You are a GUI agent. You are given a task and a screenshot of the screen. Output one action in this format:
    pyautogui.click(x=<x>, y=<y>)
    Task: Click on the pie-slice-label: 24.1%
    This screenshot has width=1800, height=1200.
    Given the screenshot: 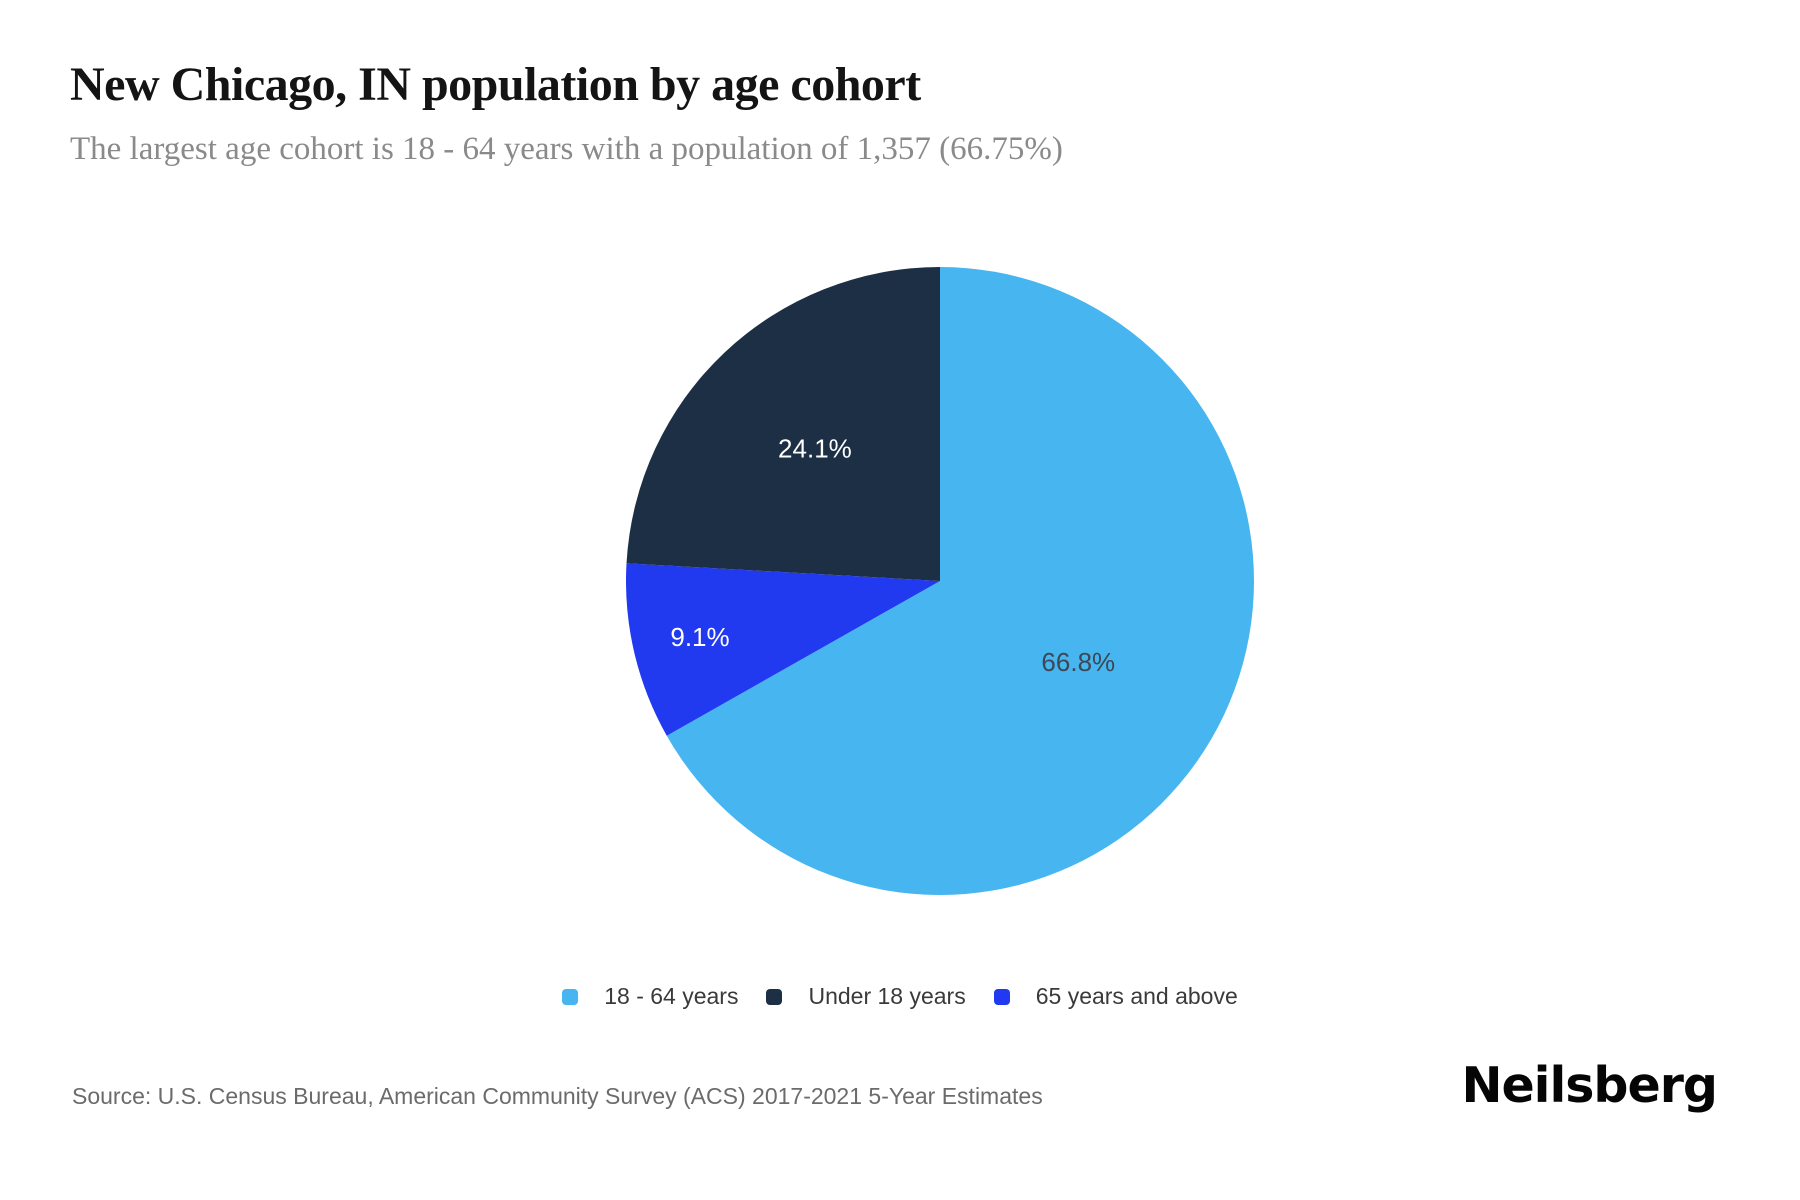 What is the action you would take?
    pyautogui.click(x=815, y=449)
    